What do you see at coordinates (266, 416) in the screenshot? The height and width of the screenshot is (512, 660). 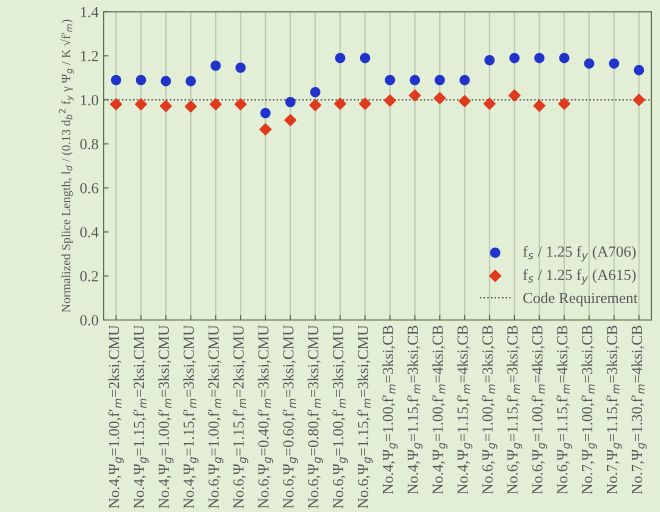 I see `x-tick-label: No.6,Ψ$_{g}$=0.40,f′$_{m}$=3ksi,CMU` at bounding box center [266, 416].